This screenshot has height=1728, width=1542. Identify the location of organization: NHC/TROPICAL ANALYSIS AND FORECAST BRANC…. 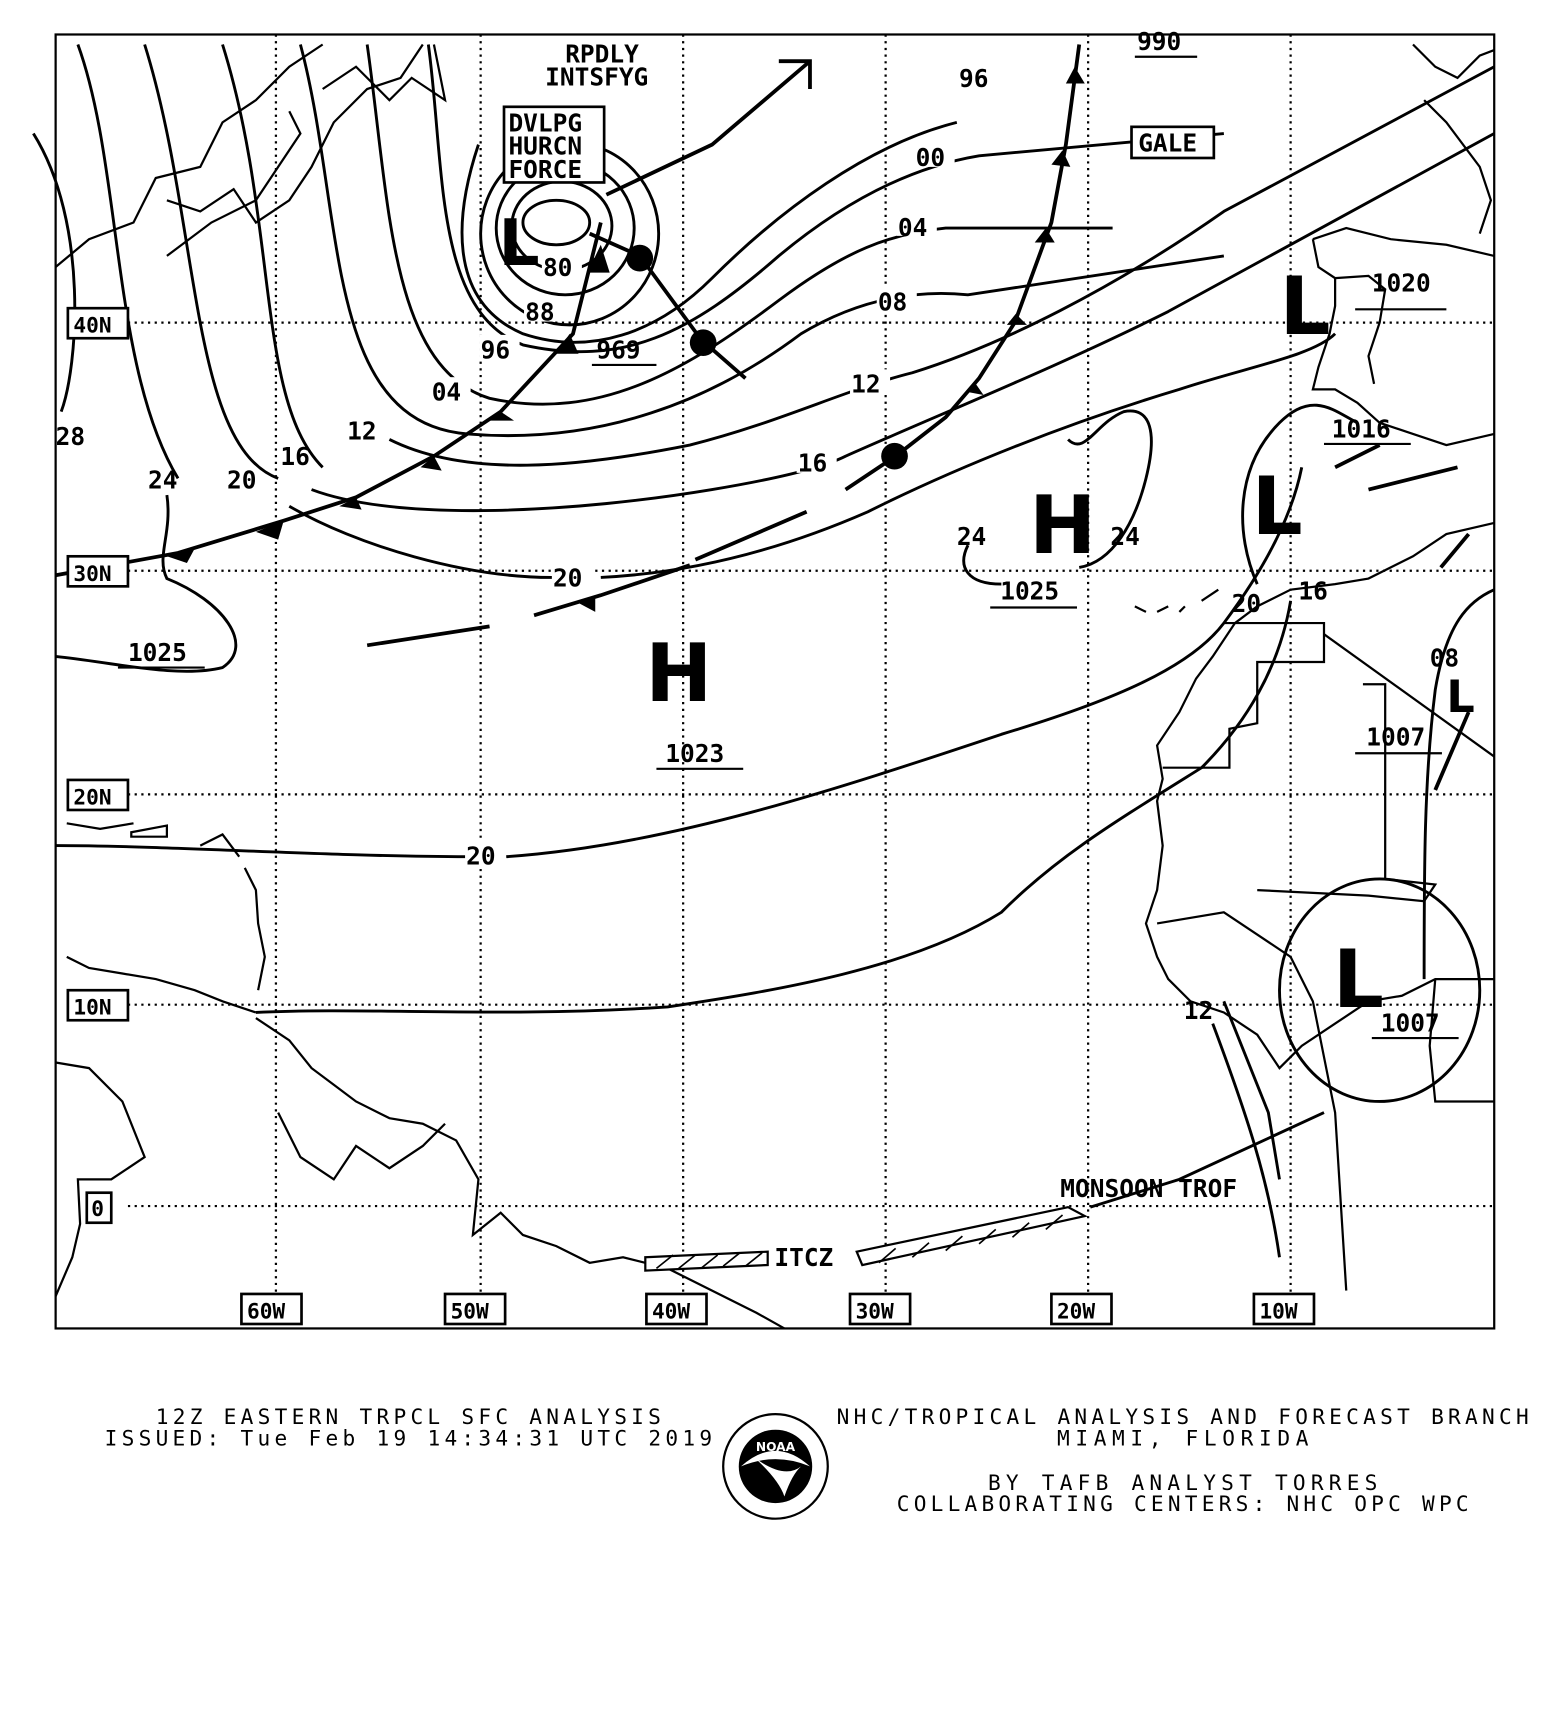
(1184, 1416).